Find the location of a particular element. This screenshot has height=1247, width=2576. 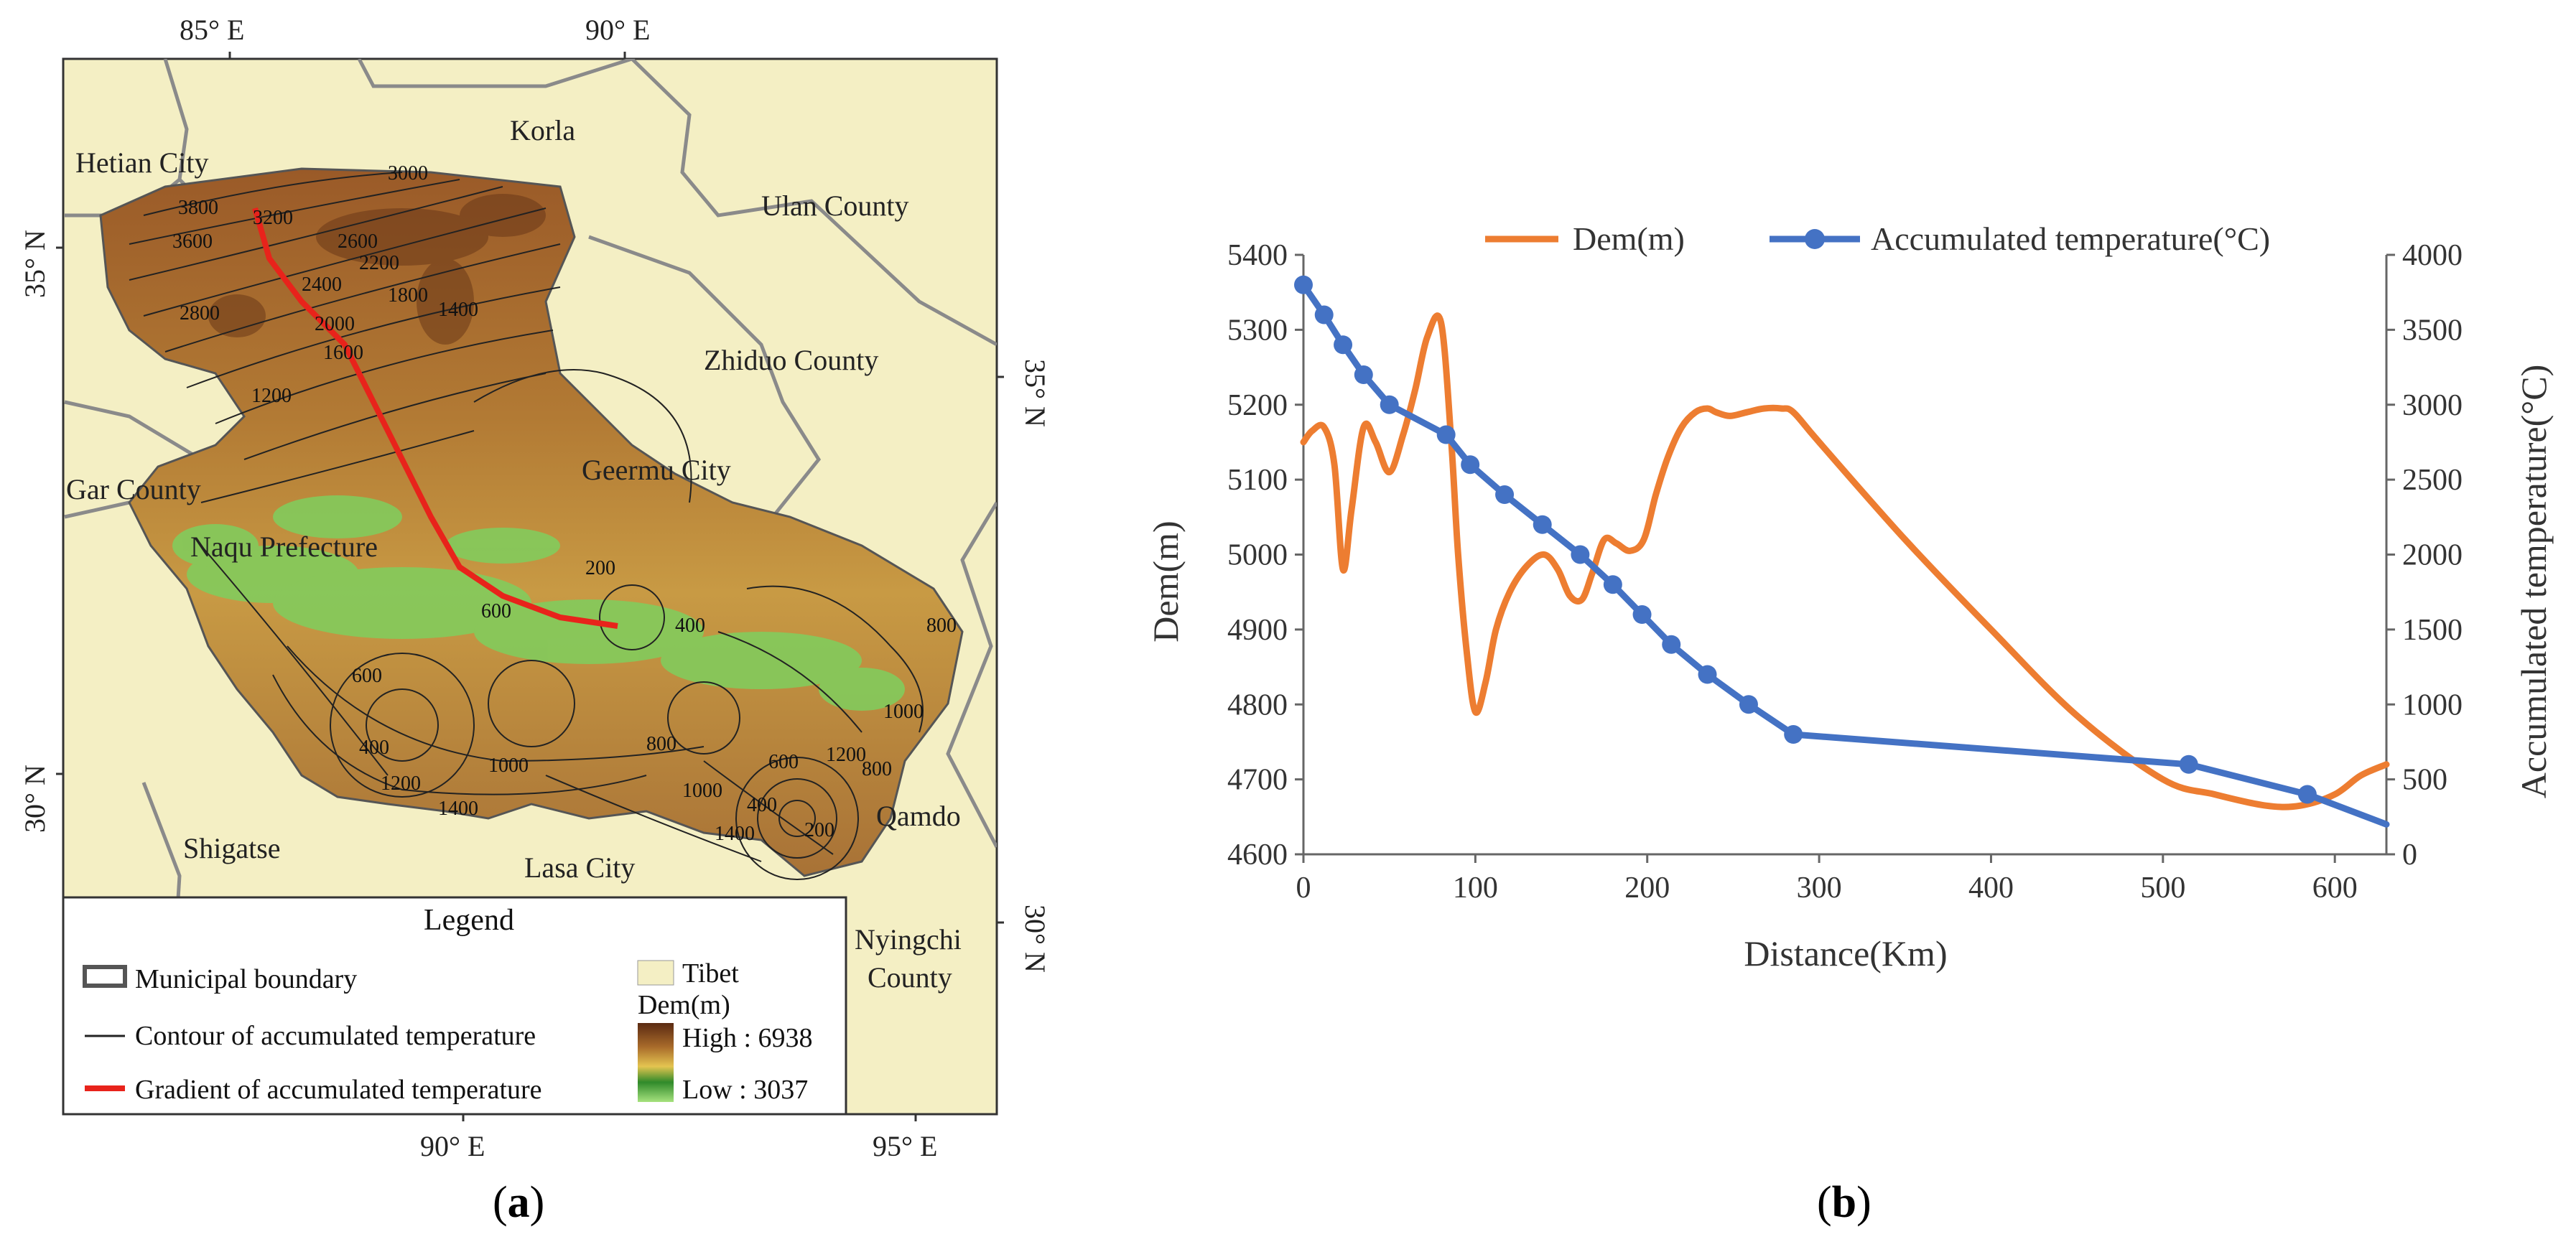

place-gar: Gar County is located at coordinates (133, 489).